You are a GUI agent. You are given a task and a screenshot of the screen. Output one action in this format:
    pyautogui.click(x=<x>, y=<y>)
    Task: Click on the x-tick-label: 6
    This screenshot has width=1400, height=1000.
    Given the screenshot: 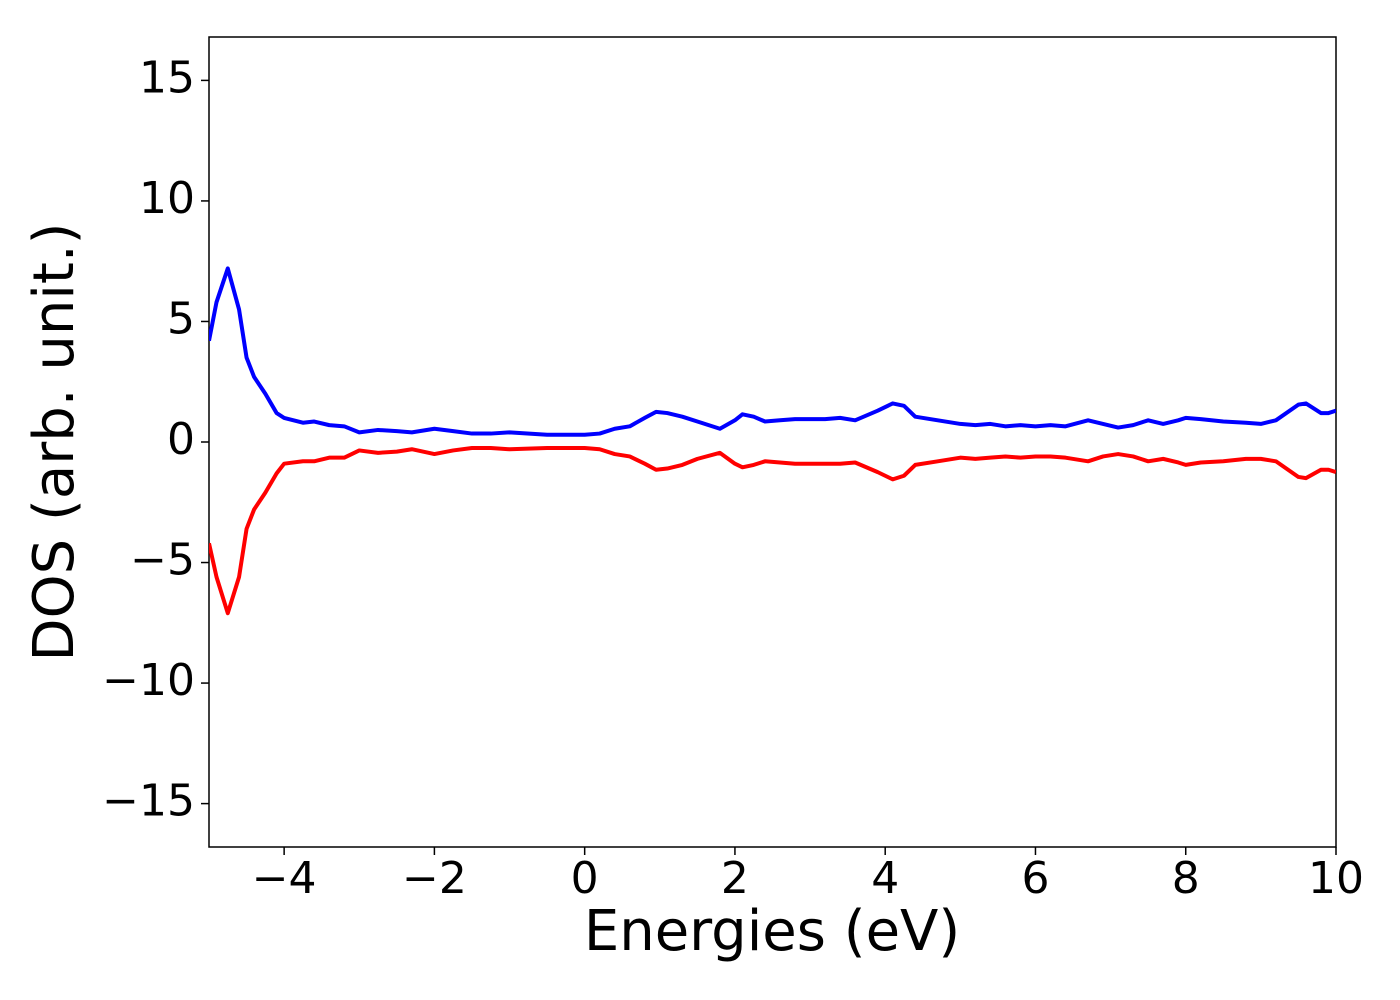 What is the action you would take?
    pyautogui.click(x=1035, y=878)
    